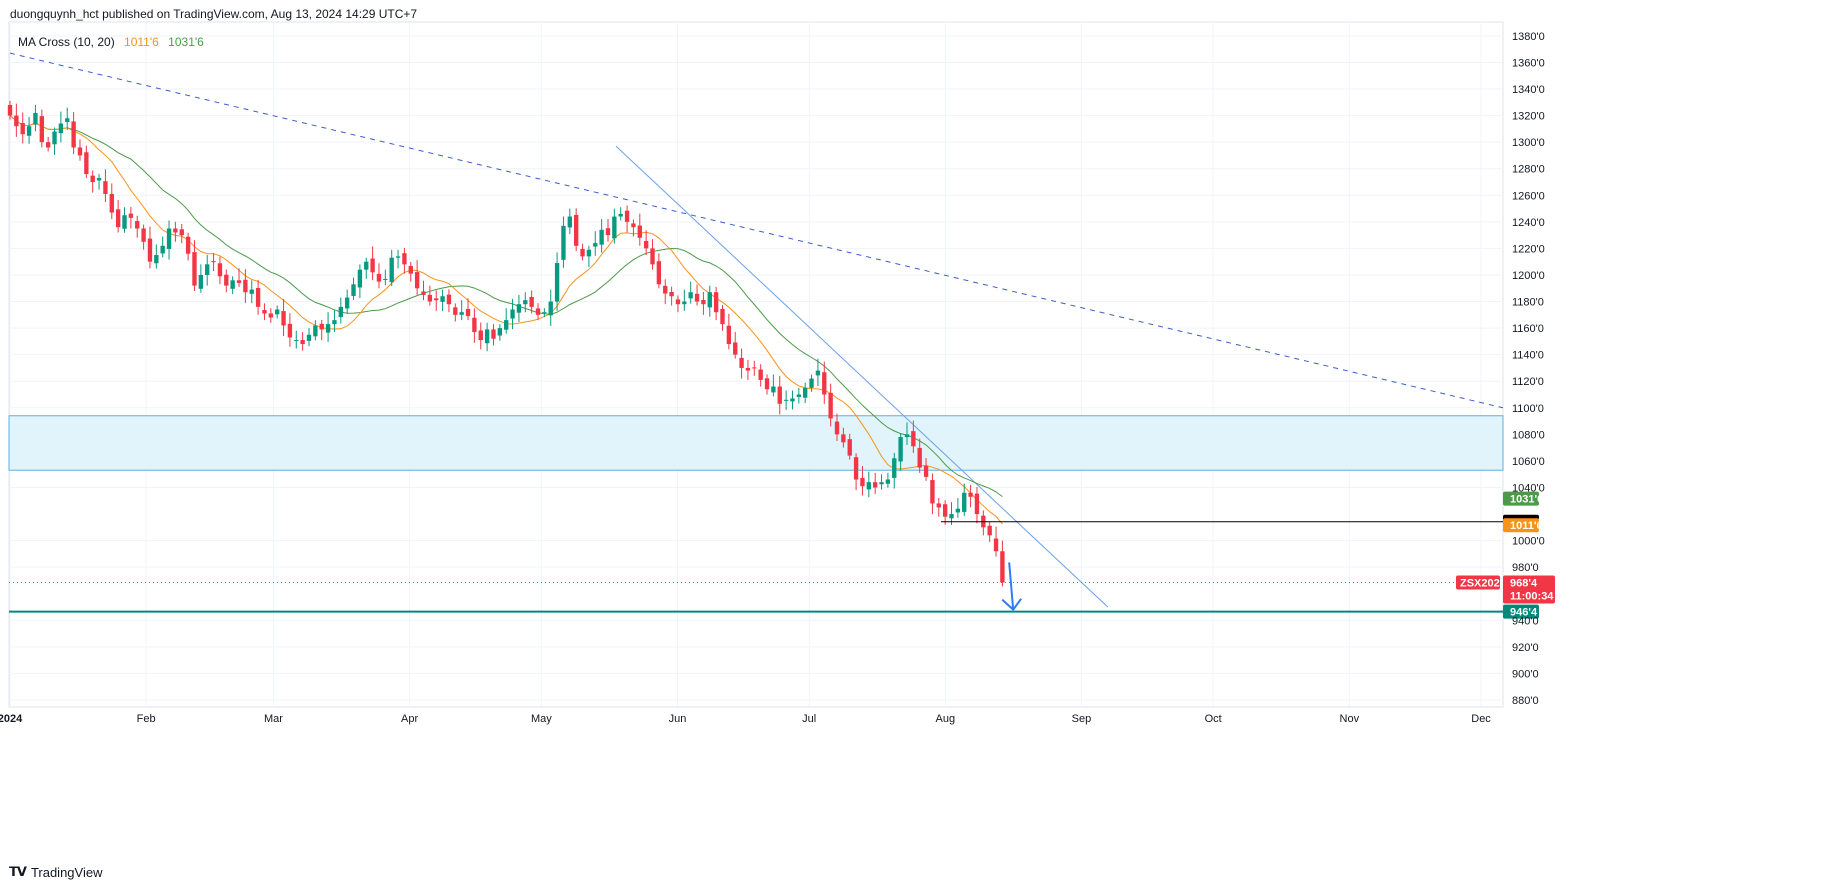  Describe the element at coordinates (18, 871) in the screenshot. I see `tradingview-logo-icon: 𝗧𝗩` at that location.